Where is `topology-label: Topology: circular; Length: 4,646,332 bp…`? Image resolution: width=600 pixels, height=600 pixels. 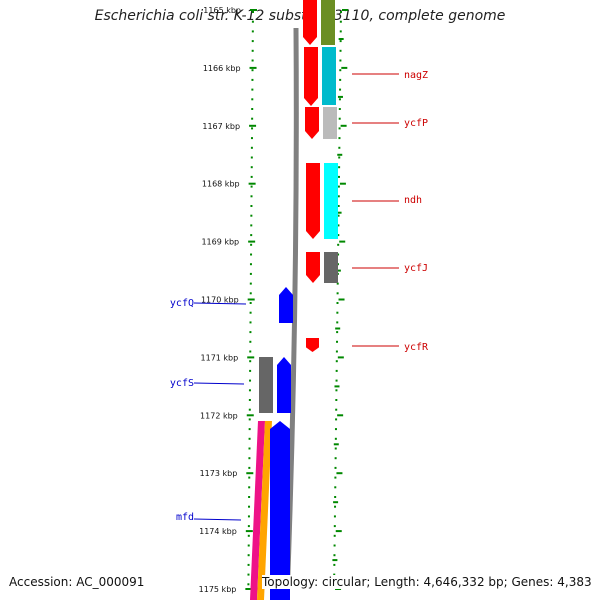
topology-label: Topology: circular; Length: 4,646,332 bp… is located at coordinates (427, 582).